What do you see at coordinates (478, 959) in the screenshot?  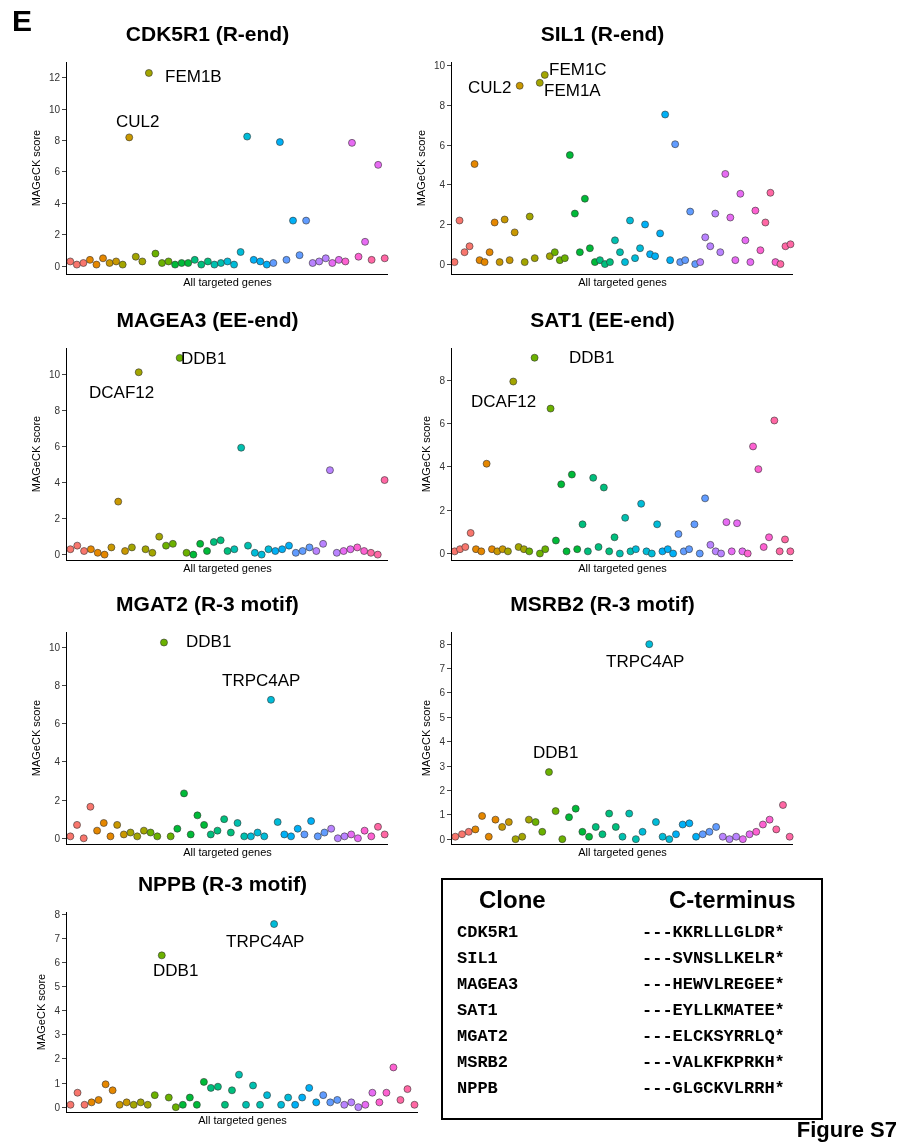 I see `category-label: SIL1` at bounding box center [478, 959].